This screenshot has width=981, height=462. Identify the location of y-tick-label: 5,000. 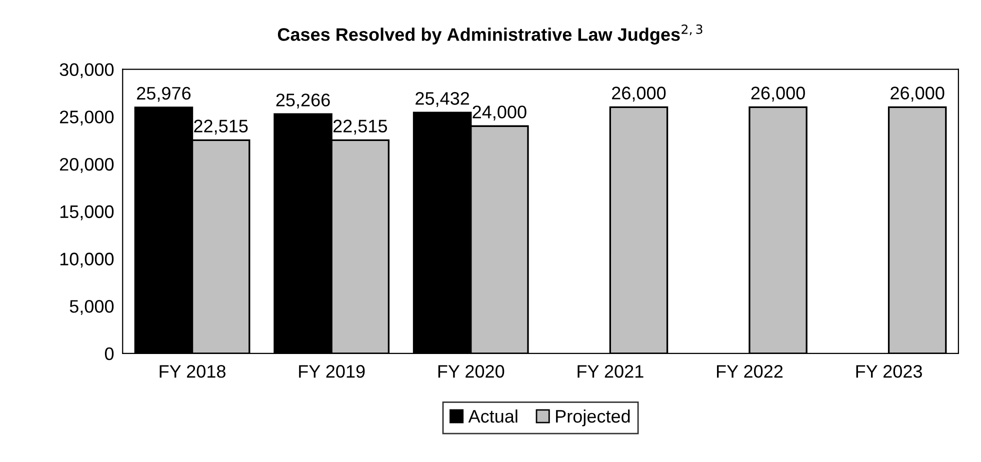
(92, 307).